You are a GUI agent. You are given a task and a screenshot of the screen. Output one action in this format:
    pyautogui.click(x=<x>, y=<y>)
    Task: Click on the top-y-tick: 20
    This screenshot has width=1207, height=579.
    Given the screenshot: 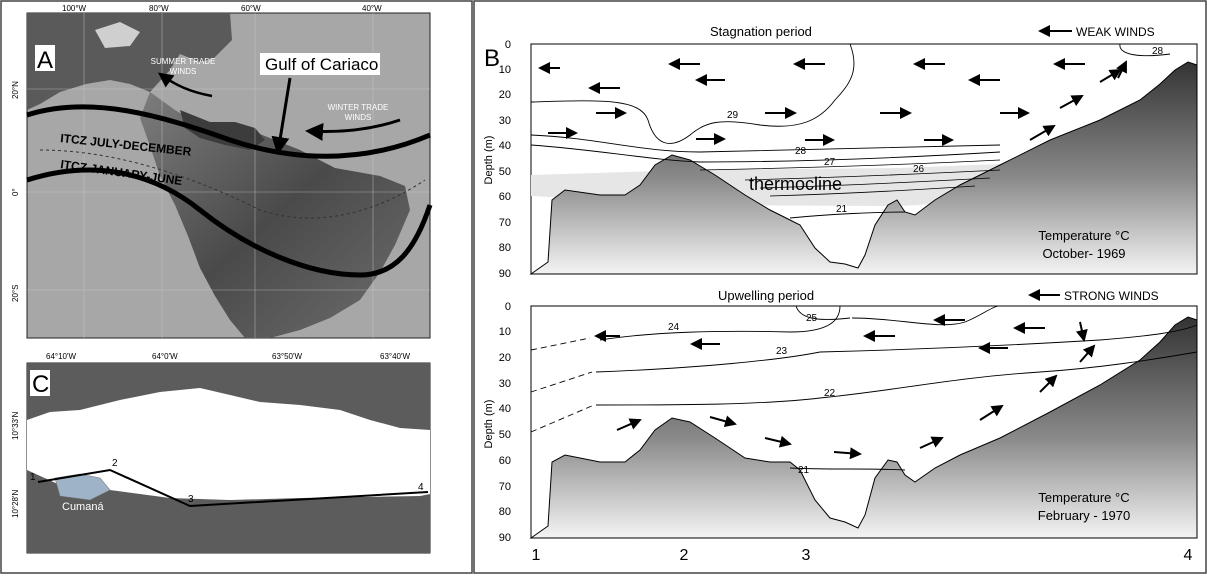 What is the action you would take?
    pyautogui.click(x=505, y=95)
    